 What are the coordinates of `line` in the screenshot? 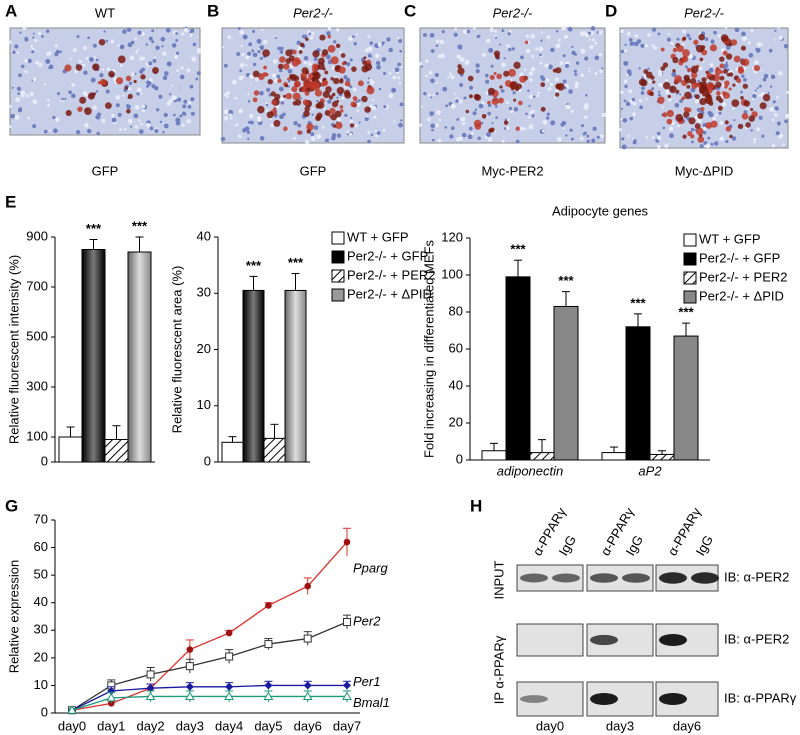 It's located at (209, 703).